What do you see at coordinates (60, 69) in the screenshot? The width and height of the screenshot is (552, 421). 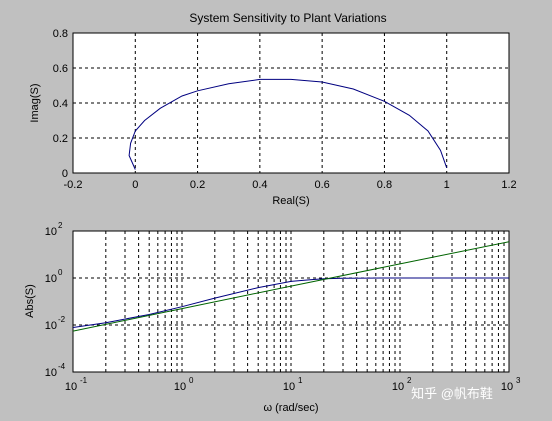 I see `nyquist-y-tick-label: 0.6` at bounding box center [60, 69].